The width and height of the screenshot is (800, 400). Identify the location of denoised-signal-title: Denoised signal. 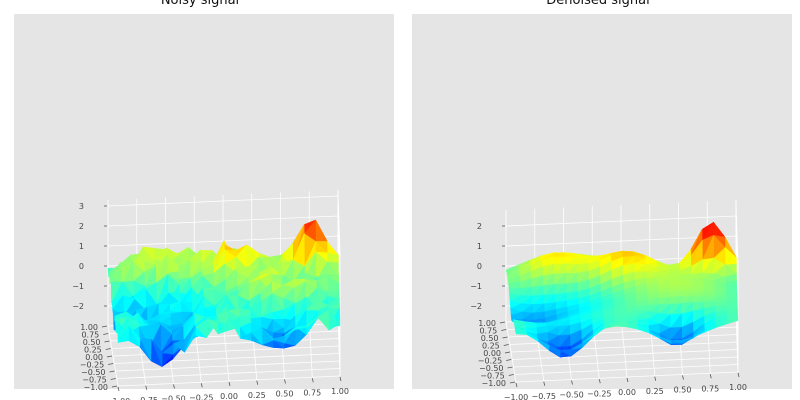
(598, 4).